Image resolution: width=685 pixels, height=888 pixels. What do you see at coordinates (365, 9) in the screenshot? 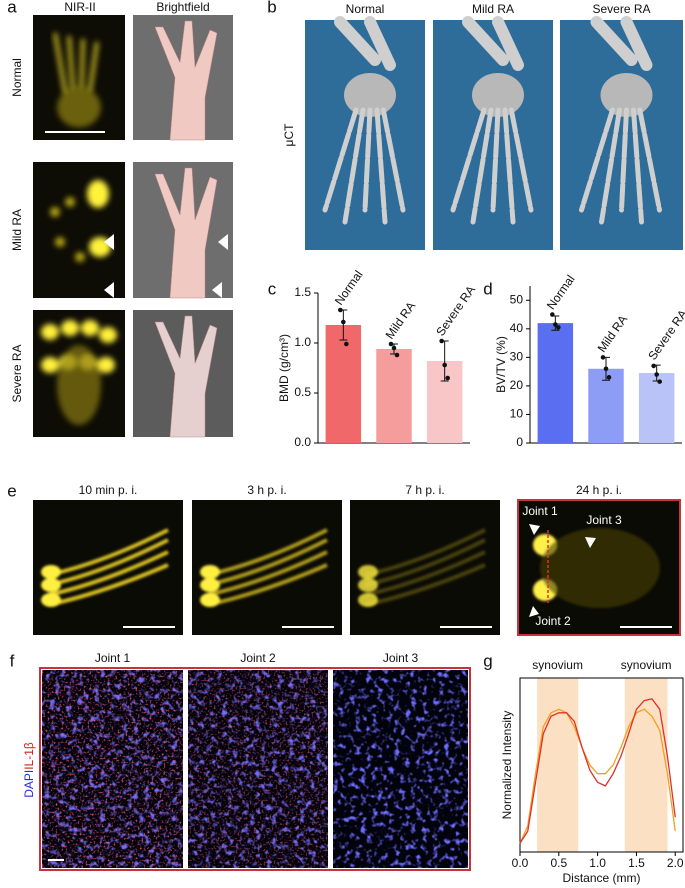
I see `column-header: Normal` at bounding box center [365, 9].